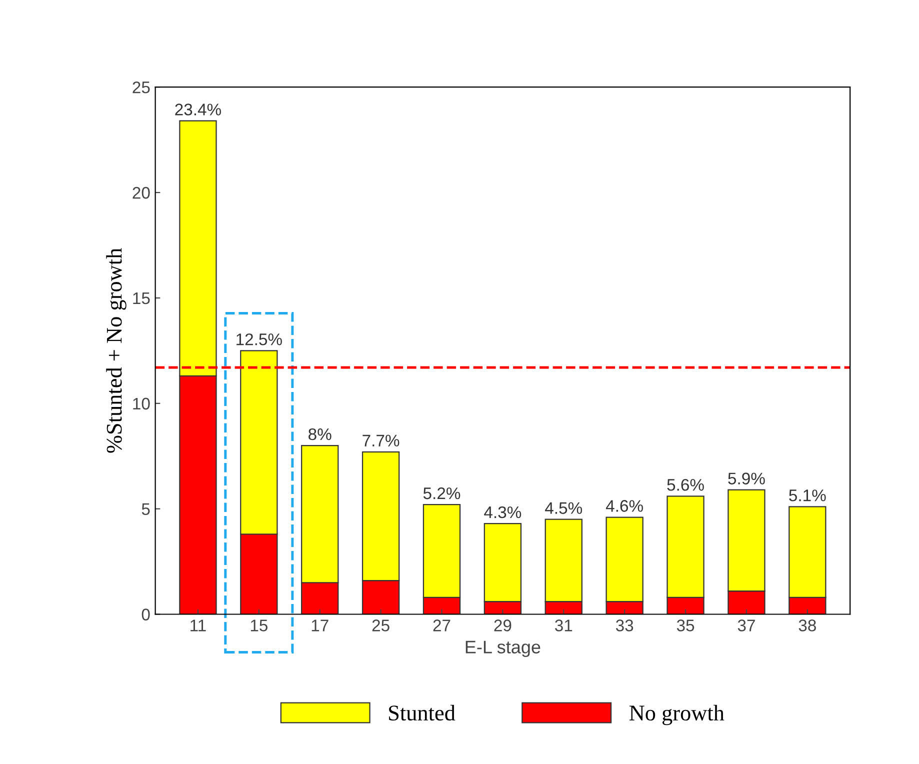 The height and width of the screenshot is (764, 919). I want to click on total-label: 4.5%, so click(563, 508).